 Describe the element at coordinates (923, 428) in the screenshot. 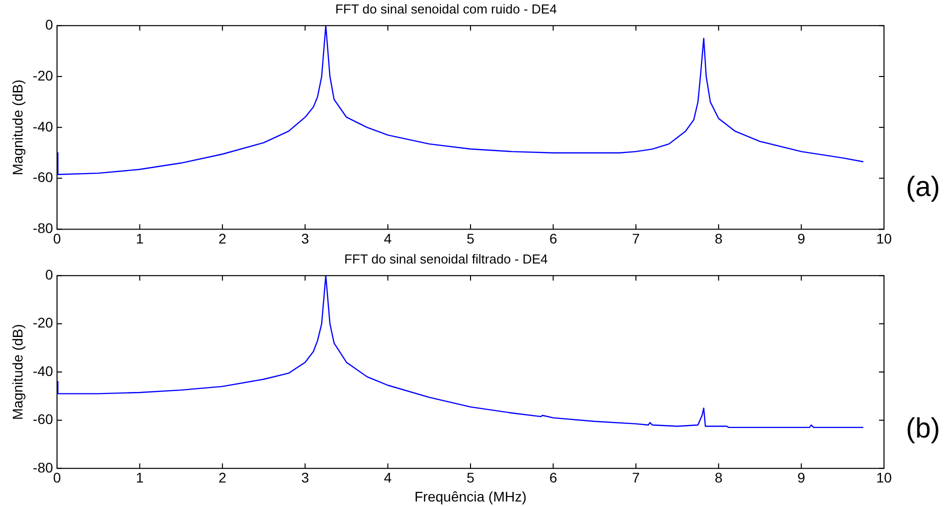

I see `text: (b)` at that location.